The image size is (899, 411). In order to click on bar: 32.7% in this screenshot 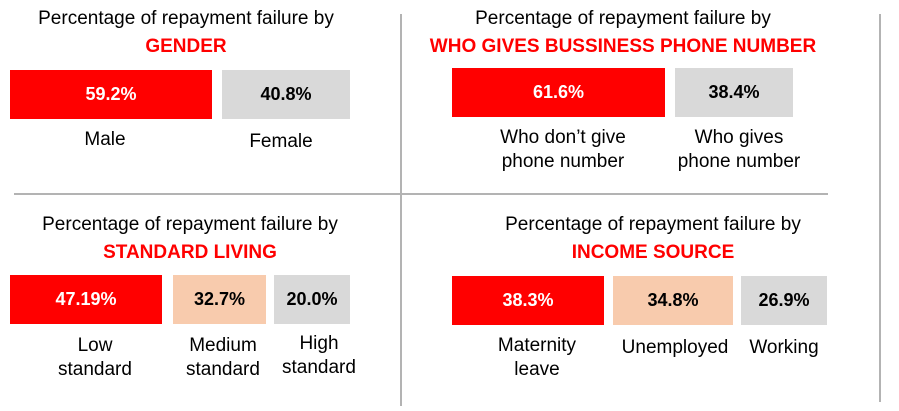, I will do `click(219, 299)`.